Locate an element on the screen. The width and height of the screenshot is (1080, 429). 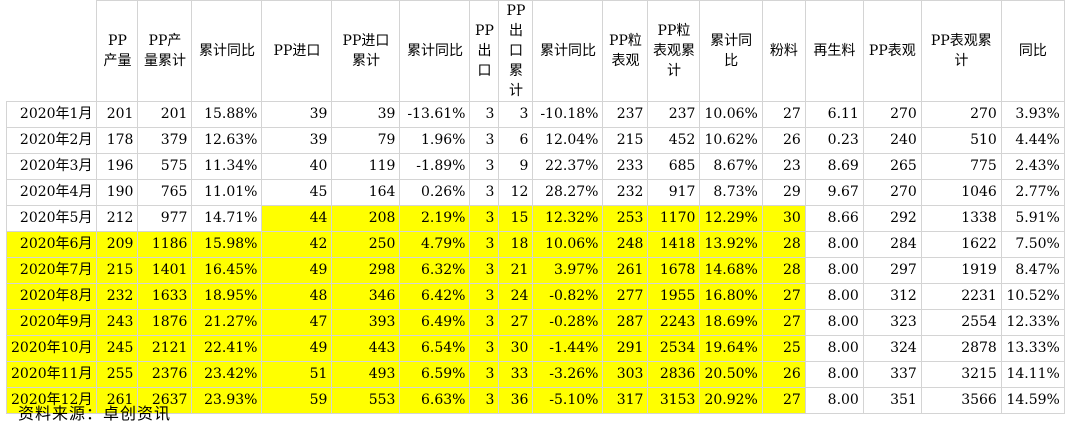
table-cell: 917 is located at coordinates (674, 192).